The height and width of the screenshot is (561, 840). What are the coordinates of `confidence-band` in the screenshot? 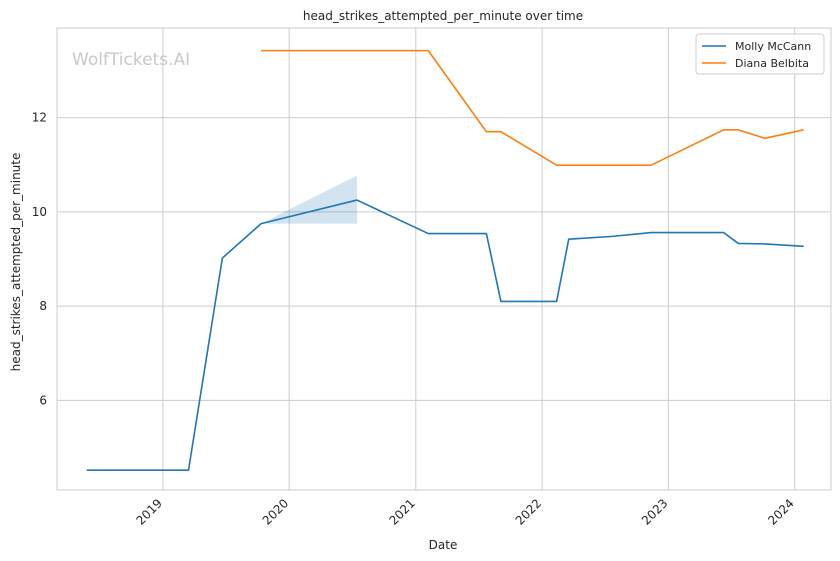 It's located at (309, 199).